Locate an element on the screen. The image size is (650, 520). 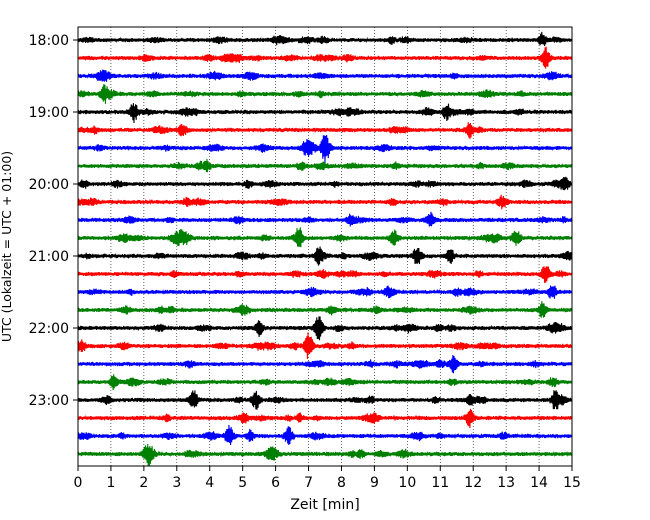
x-tick-label: 5 is located at coordinates (242, 483).